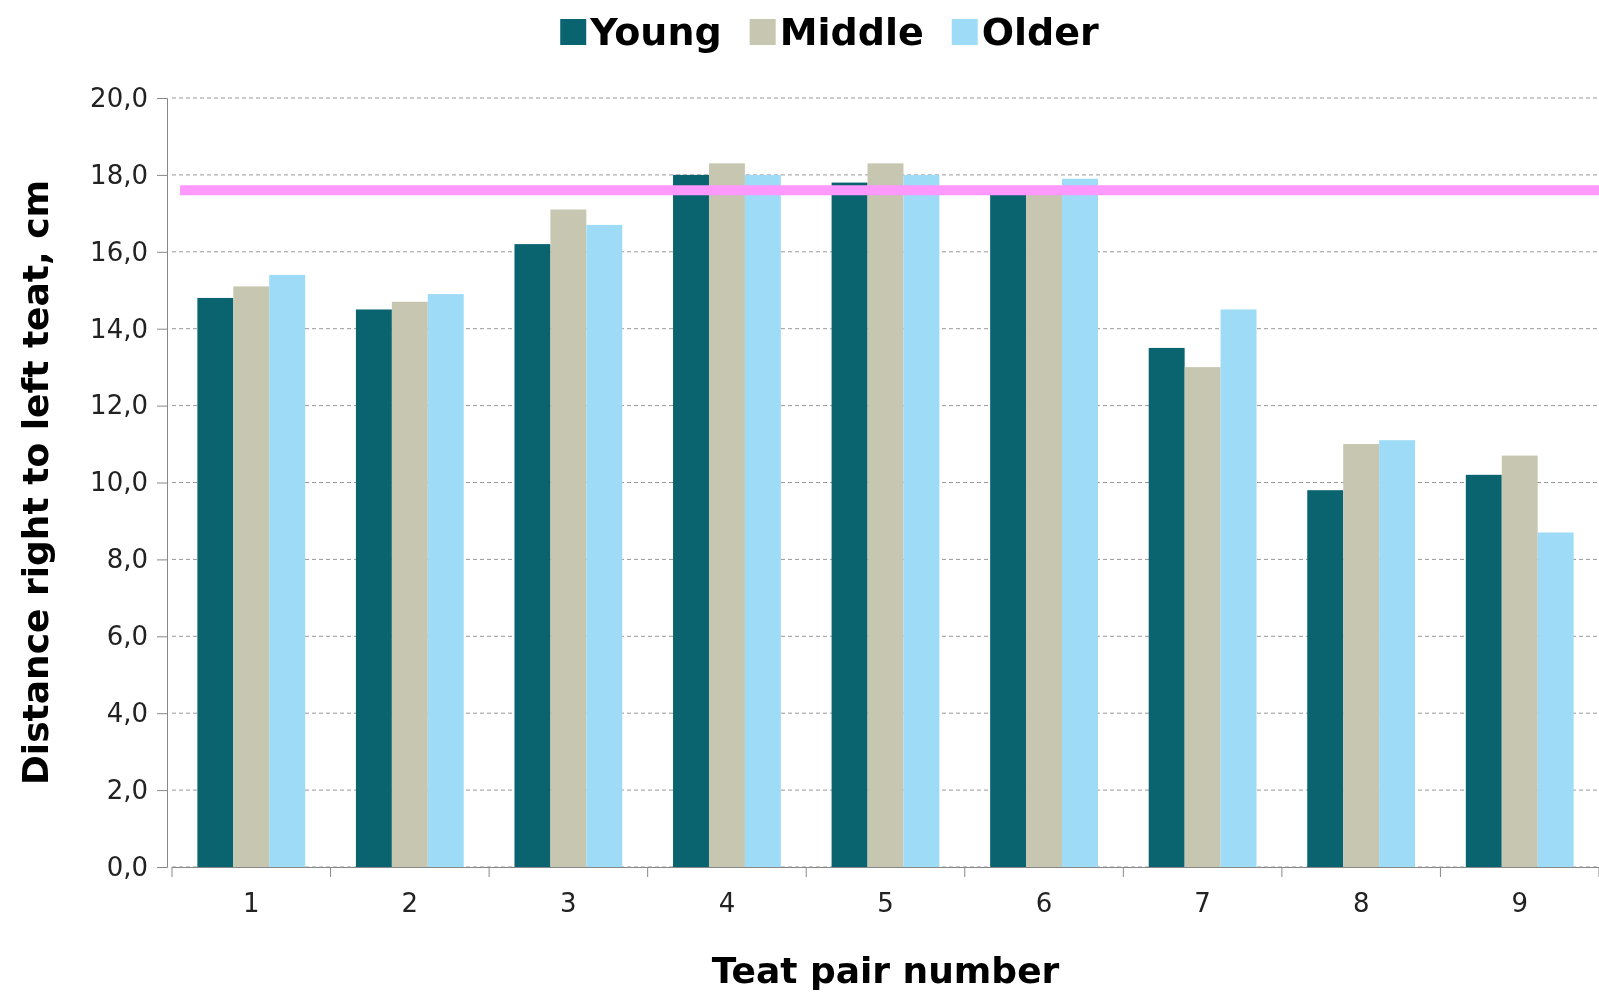 The height and width of the screenshot is (997, 1599). I want to click on x-tick-label: 2, so click(410, 902).